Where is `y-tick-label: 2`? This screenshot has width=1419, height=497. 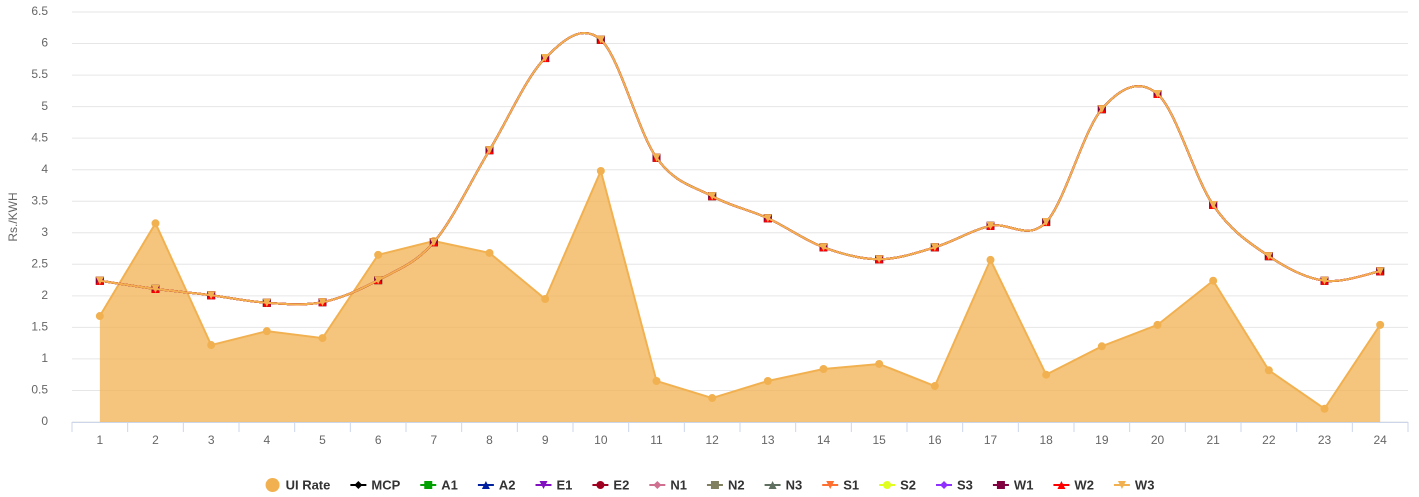
y-tick-label: 2 is located at coordinates (44, 295).